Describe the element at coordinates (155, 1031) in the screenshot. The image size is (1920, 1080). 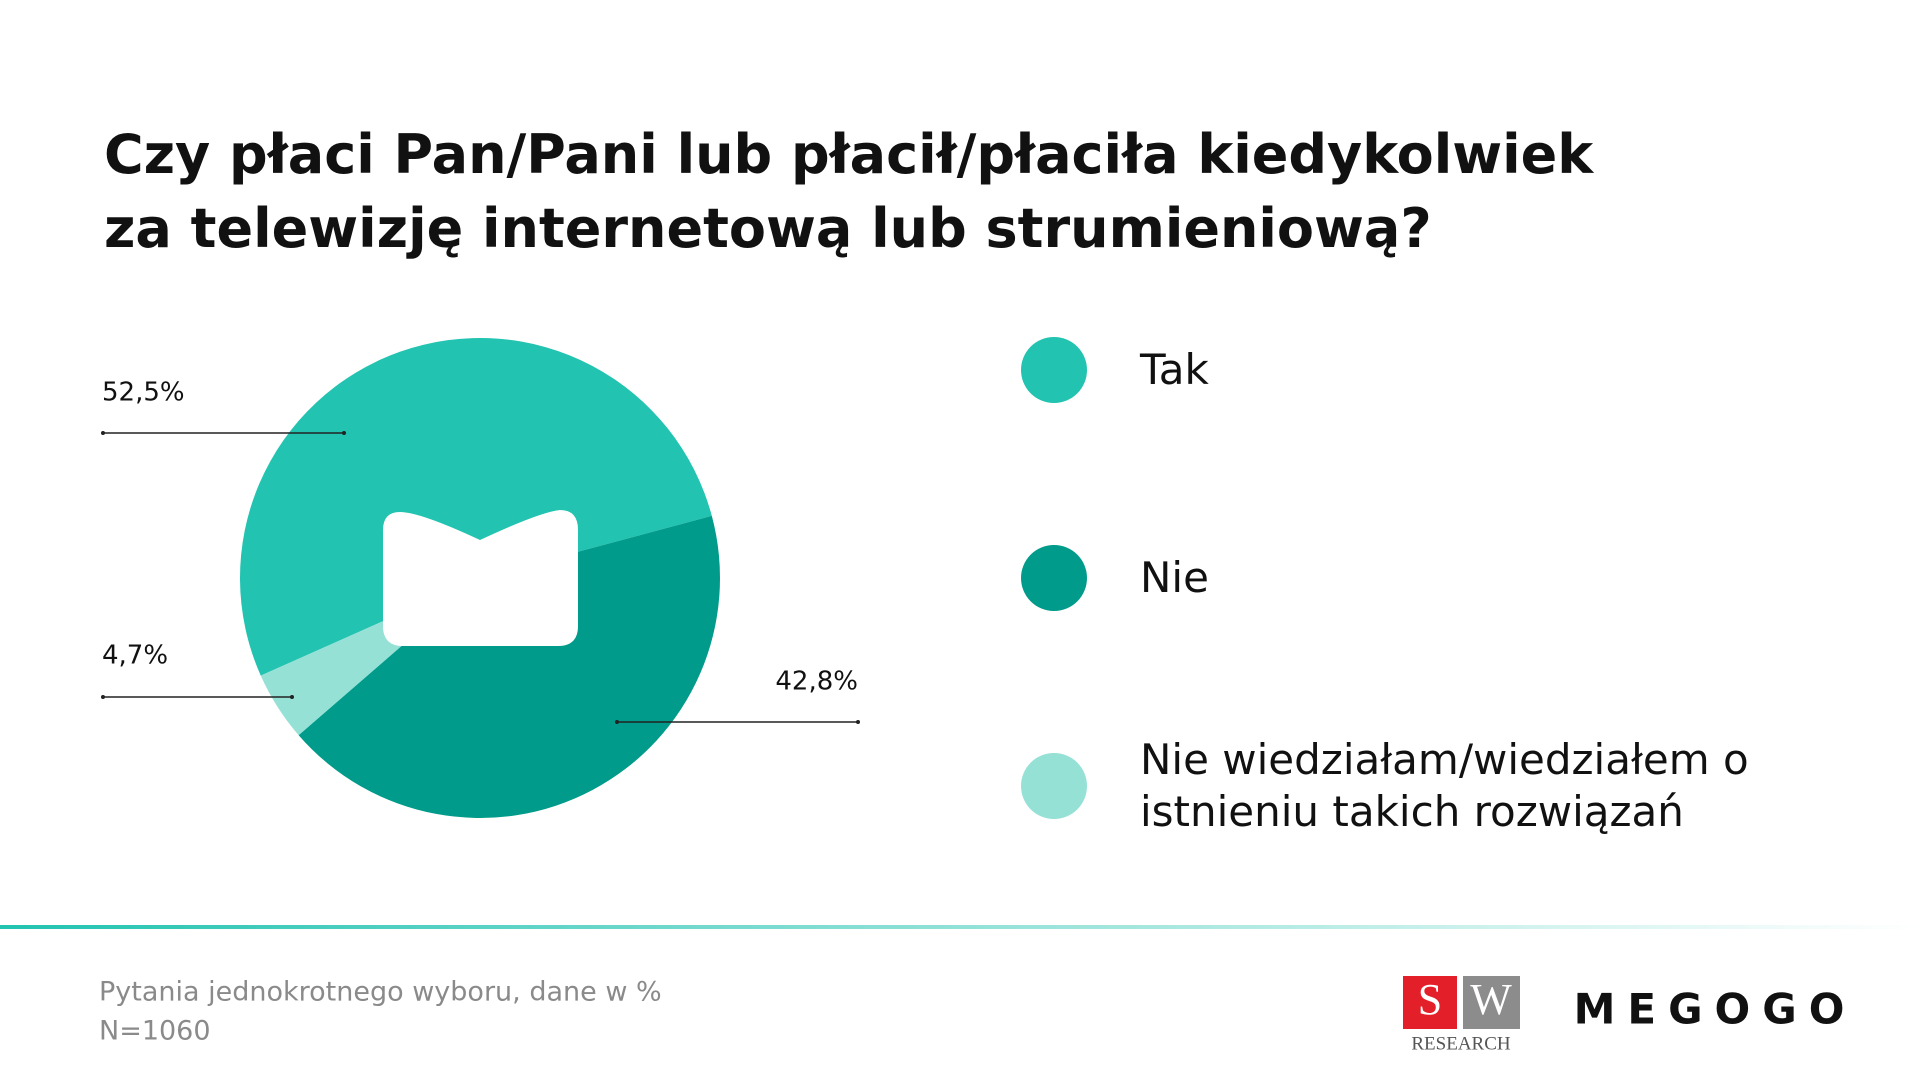
I see `footer-sample: N=1060` at that location.